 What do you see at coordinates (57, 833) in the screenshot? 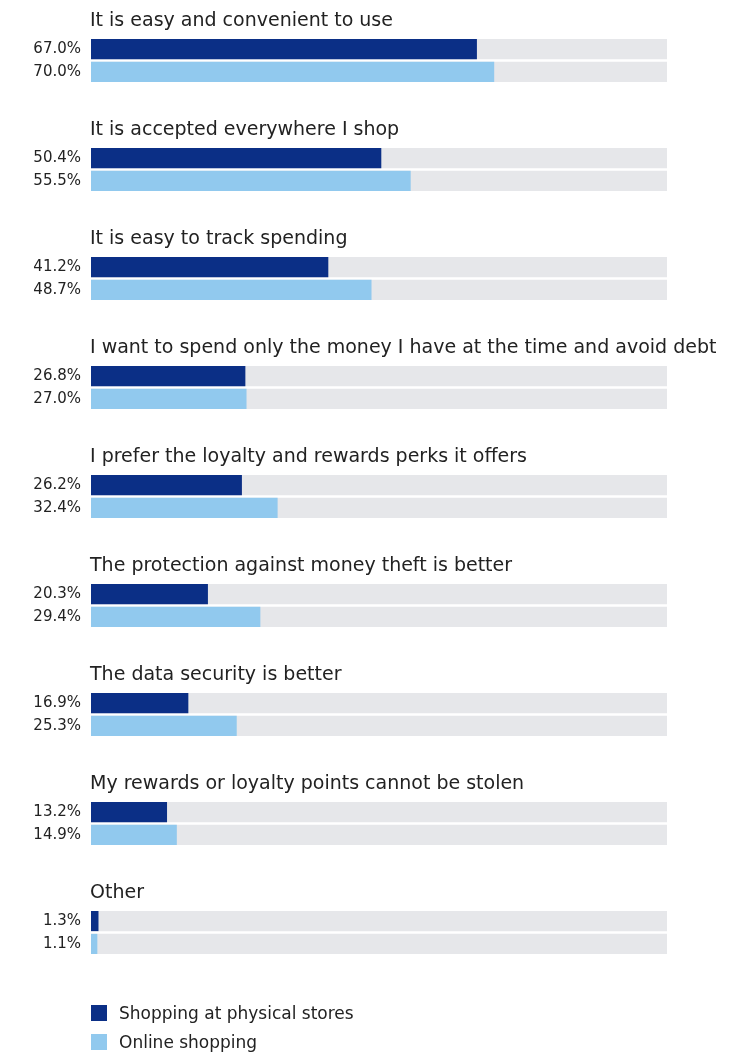
I see `data-label: 14.9%` at bounding box center [57, 833].